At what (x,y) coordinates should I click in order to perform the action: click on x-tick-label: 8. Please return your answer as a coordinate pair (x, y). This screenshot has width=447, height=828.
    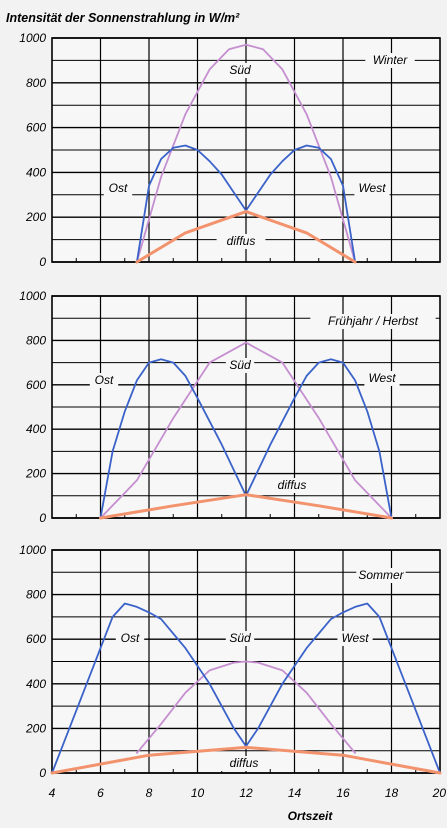
    Looking at the image, I should click on (149, 793).